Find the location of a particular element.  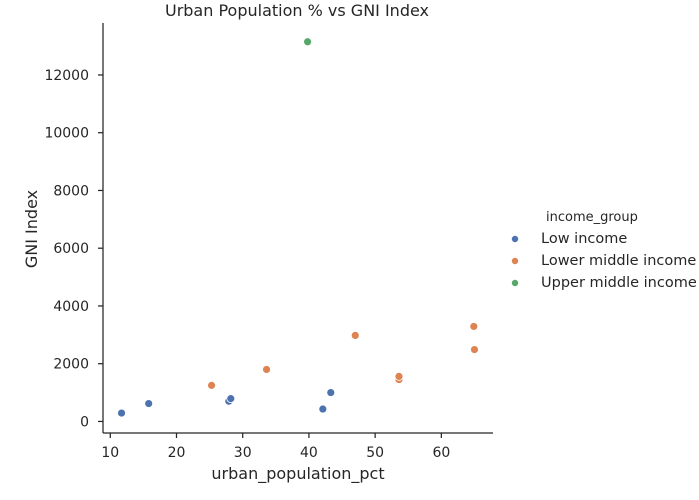

y-tick-label: 10000 is located at coordinates (66, 134).